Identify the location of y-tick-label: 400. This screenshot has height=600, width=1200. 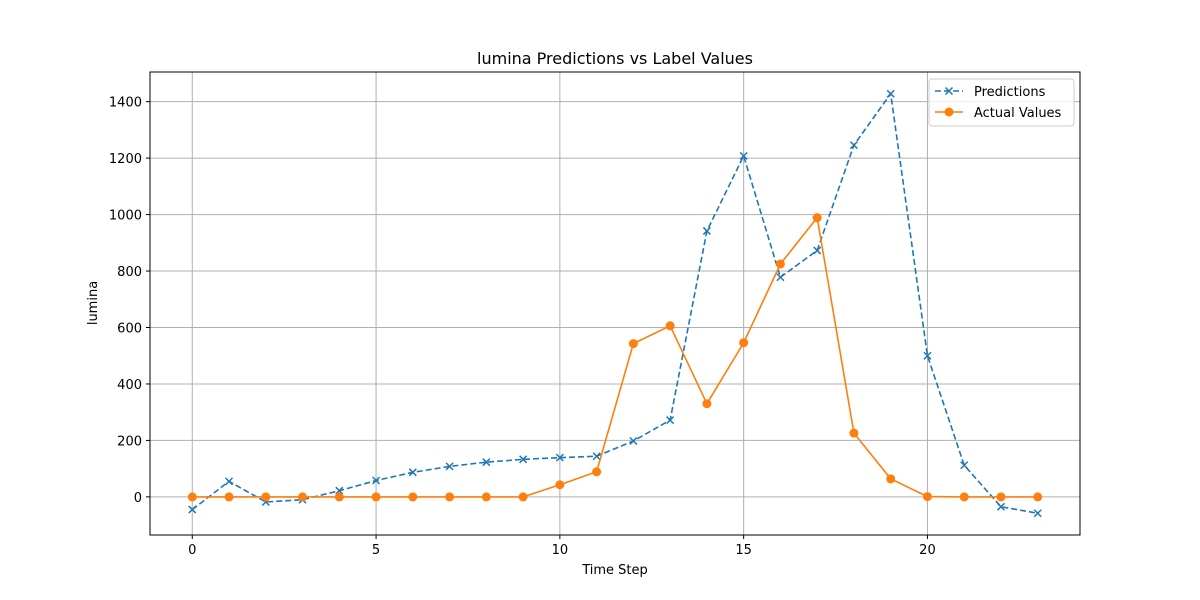
(129, 385).